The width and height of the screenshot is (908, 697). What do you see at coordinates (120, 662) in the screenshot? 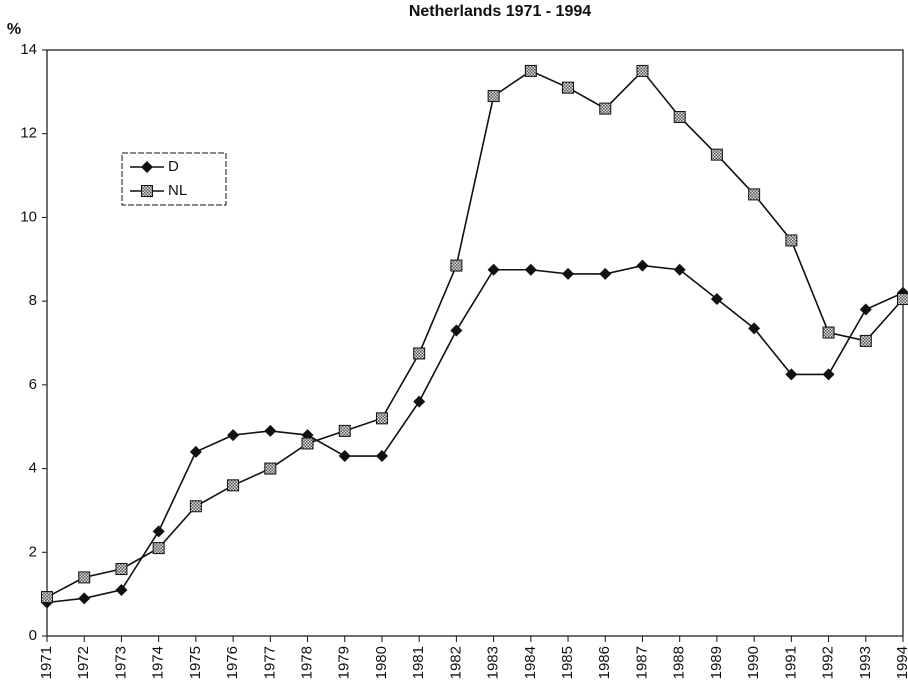
I see `x-tick-label: 1973` at bounding box center [120, 662].